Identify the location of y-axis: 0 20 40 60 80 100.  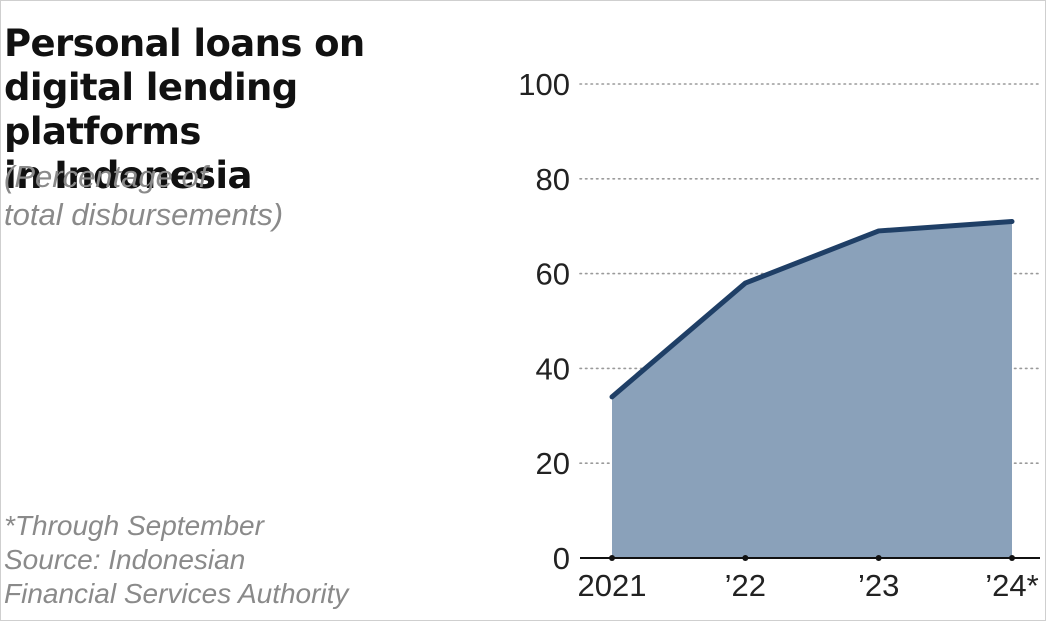
(544, 321).